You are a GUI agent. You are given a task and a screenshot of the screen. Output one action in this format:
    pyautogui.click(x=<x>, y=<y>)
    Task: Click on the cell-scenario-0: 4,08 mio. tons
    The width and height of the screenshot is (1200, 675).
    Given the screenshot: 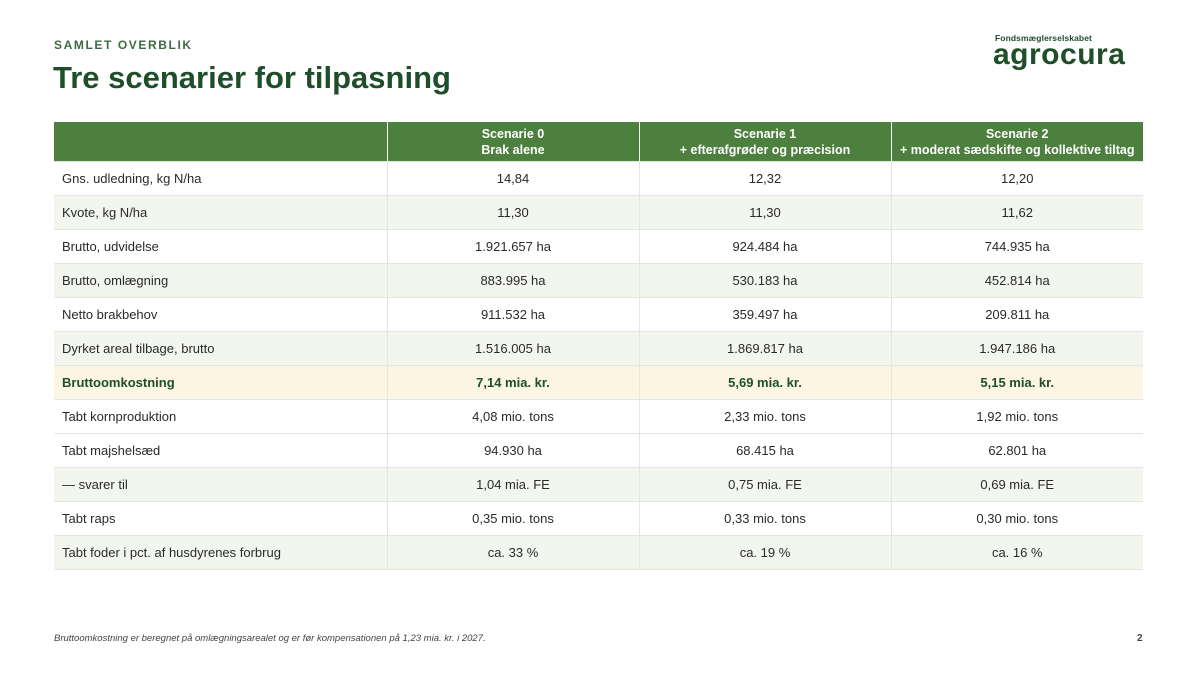 What is the action you would take?
    pyautogui.click(x=512, y=416)
    